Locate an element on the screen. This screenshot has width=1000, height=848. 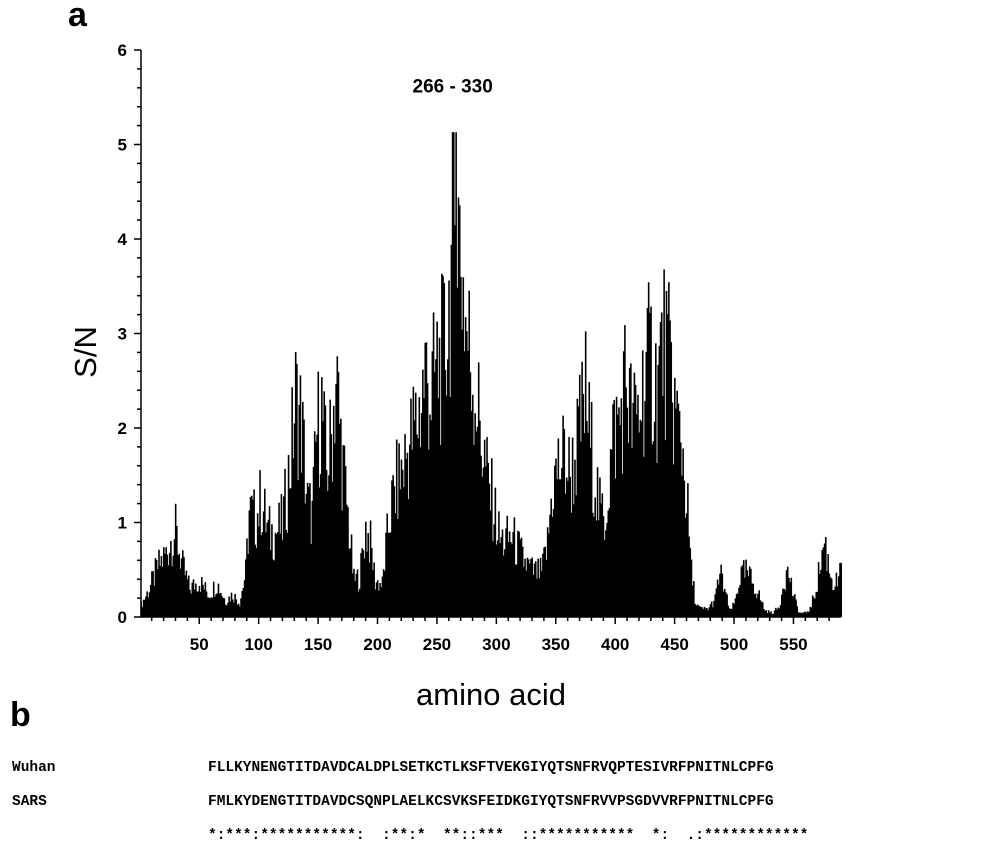
y-tick-label: 6 is located at coordinates (122, 50).